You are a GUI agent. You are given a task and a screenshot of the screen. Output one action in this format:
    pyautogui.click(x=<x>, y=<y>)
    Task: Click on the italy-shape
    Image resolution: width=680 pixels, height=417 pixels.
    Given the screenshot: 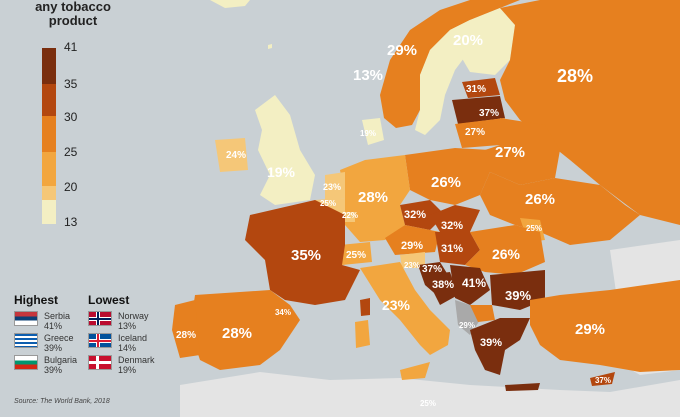 What is the action you would take?
    pyautogui.click(x=405, y=308)
    